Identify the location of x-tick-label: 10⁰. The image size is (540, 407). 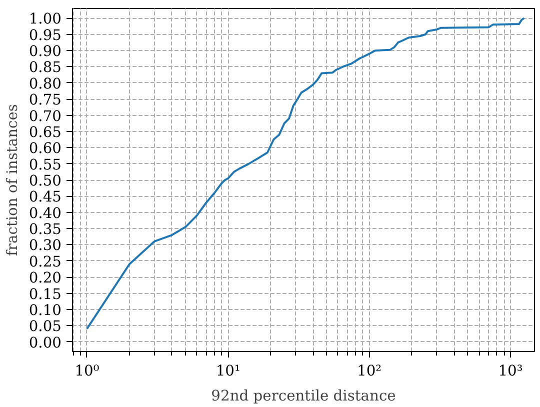
(87, 371).